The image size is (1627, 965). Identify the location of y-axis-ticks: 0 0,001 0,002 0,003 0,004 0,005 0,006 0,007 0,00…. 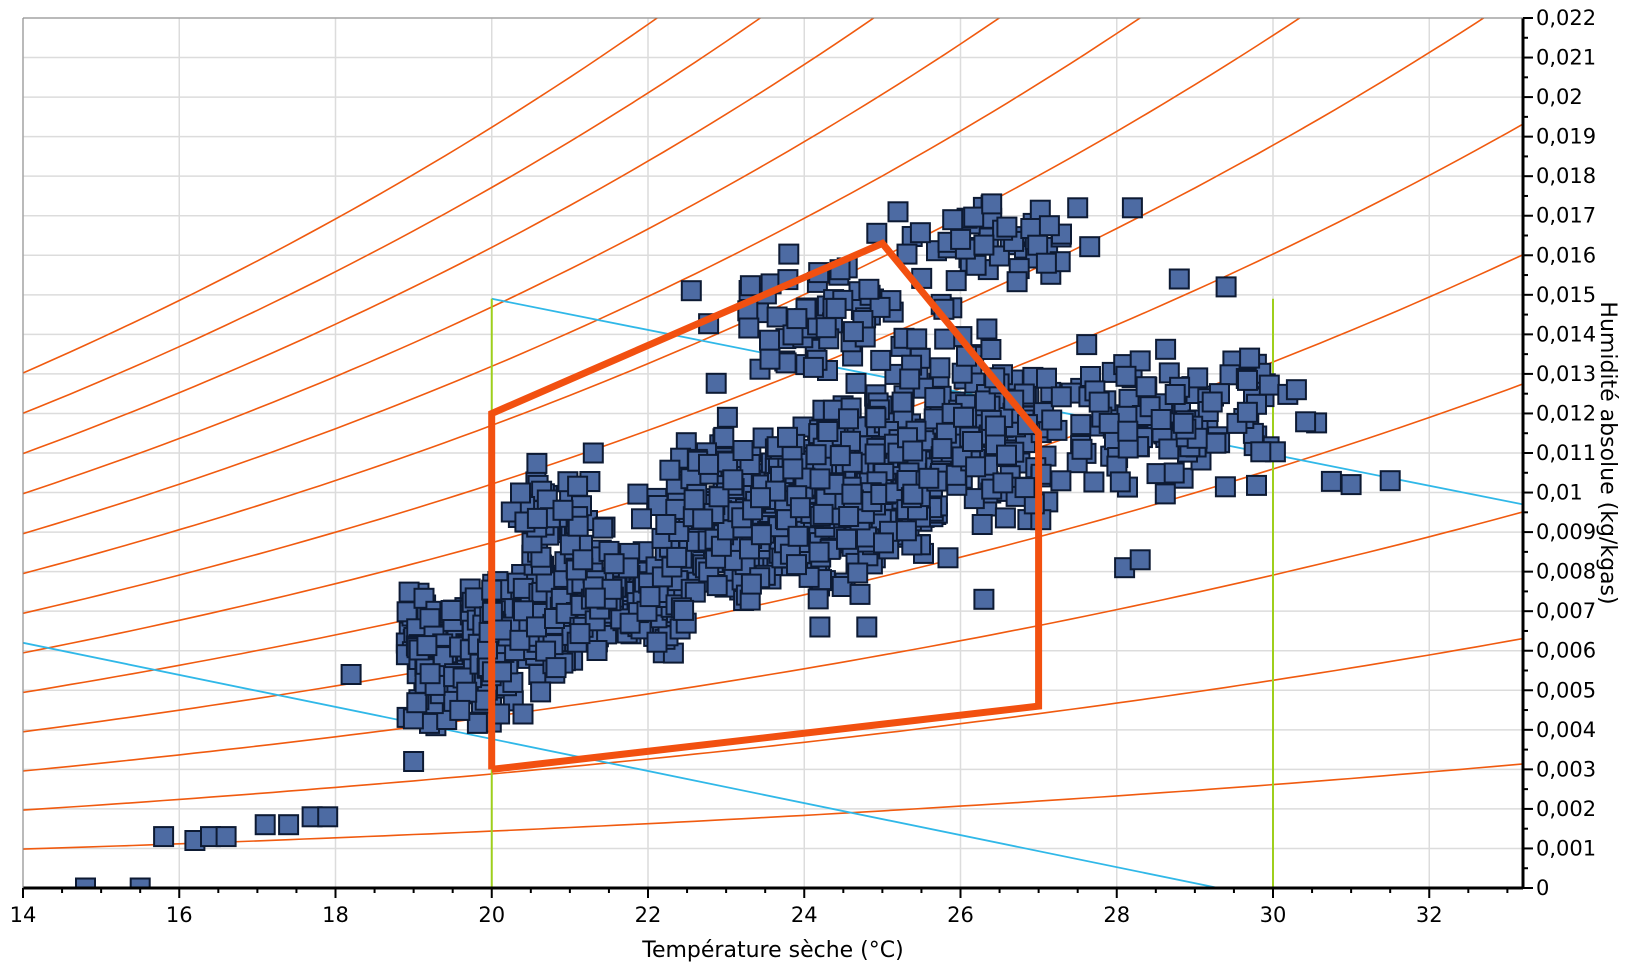
(1559, 453).